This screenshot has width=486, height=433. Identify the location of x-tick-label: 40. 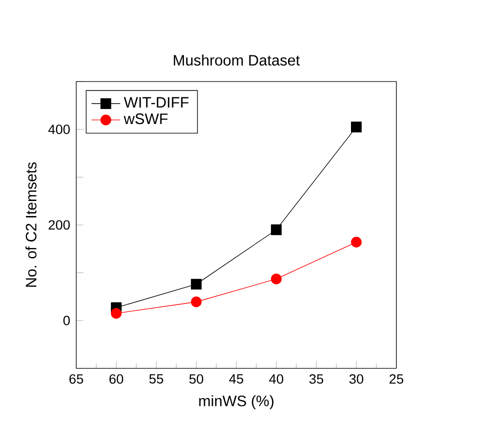
(276, 379).